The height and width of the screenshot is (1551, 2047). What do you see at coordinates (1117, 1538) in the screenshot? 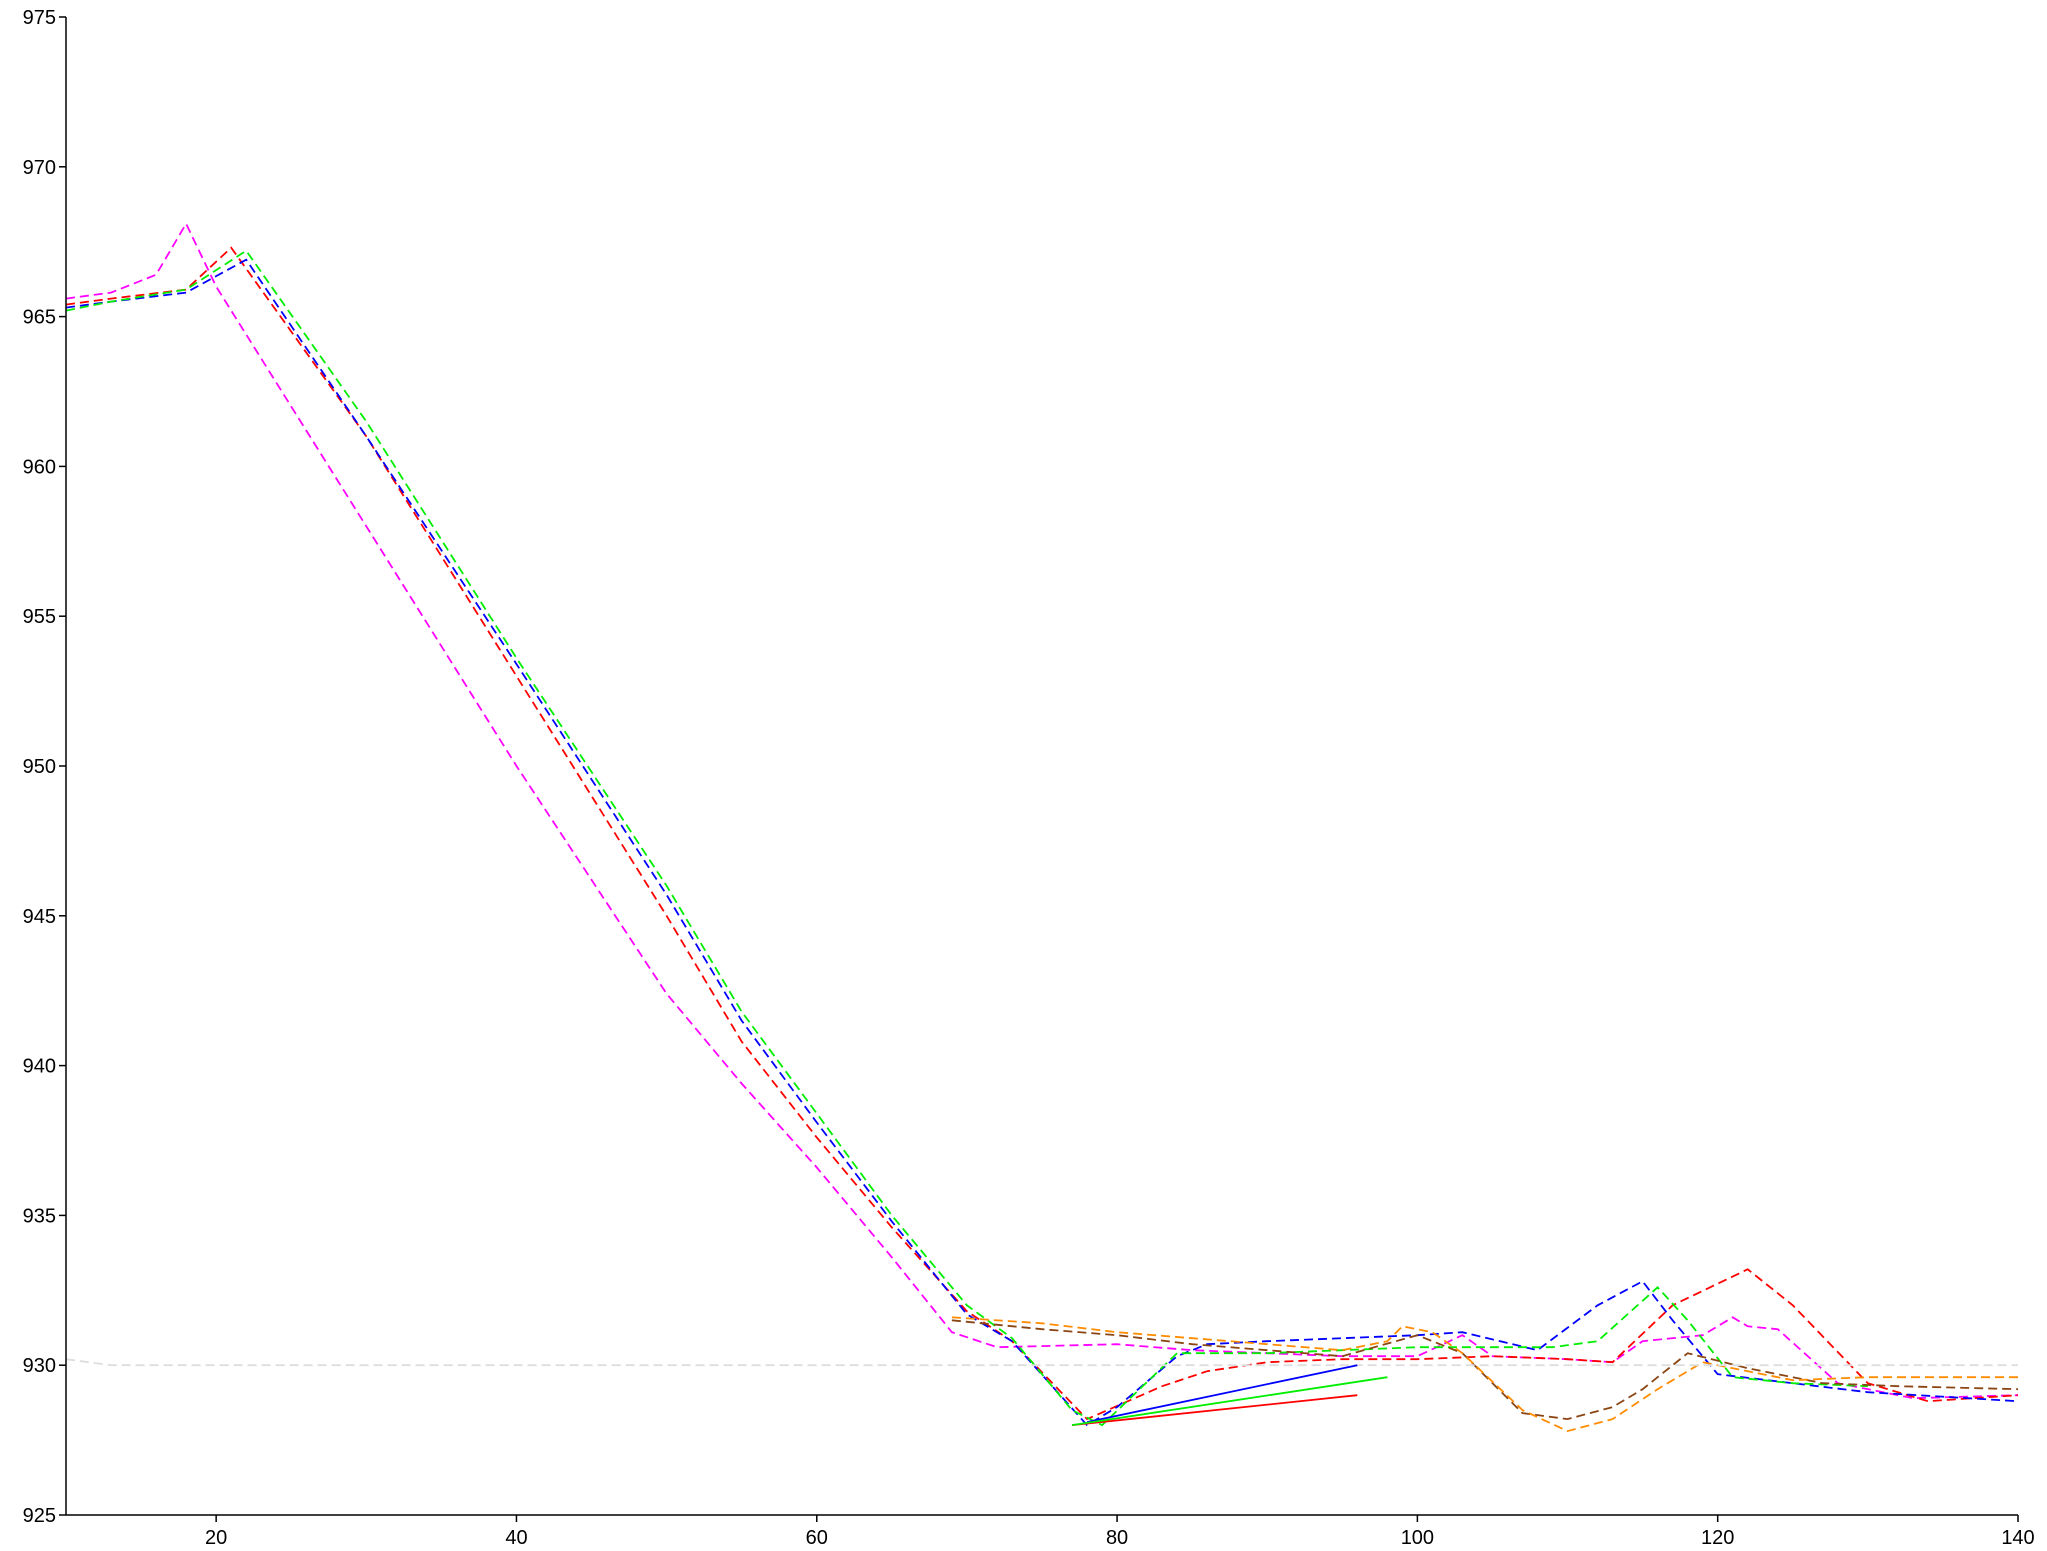
I see `x-tick-label: 80` at bounding box center [1117, 1538].